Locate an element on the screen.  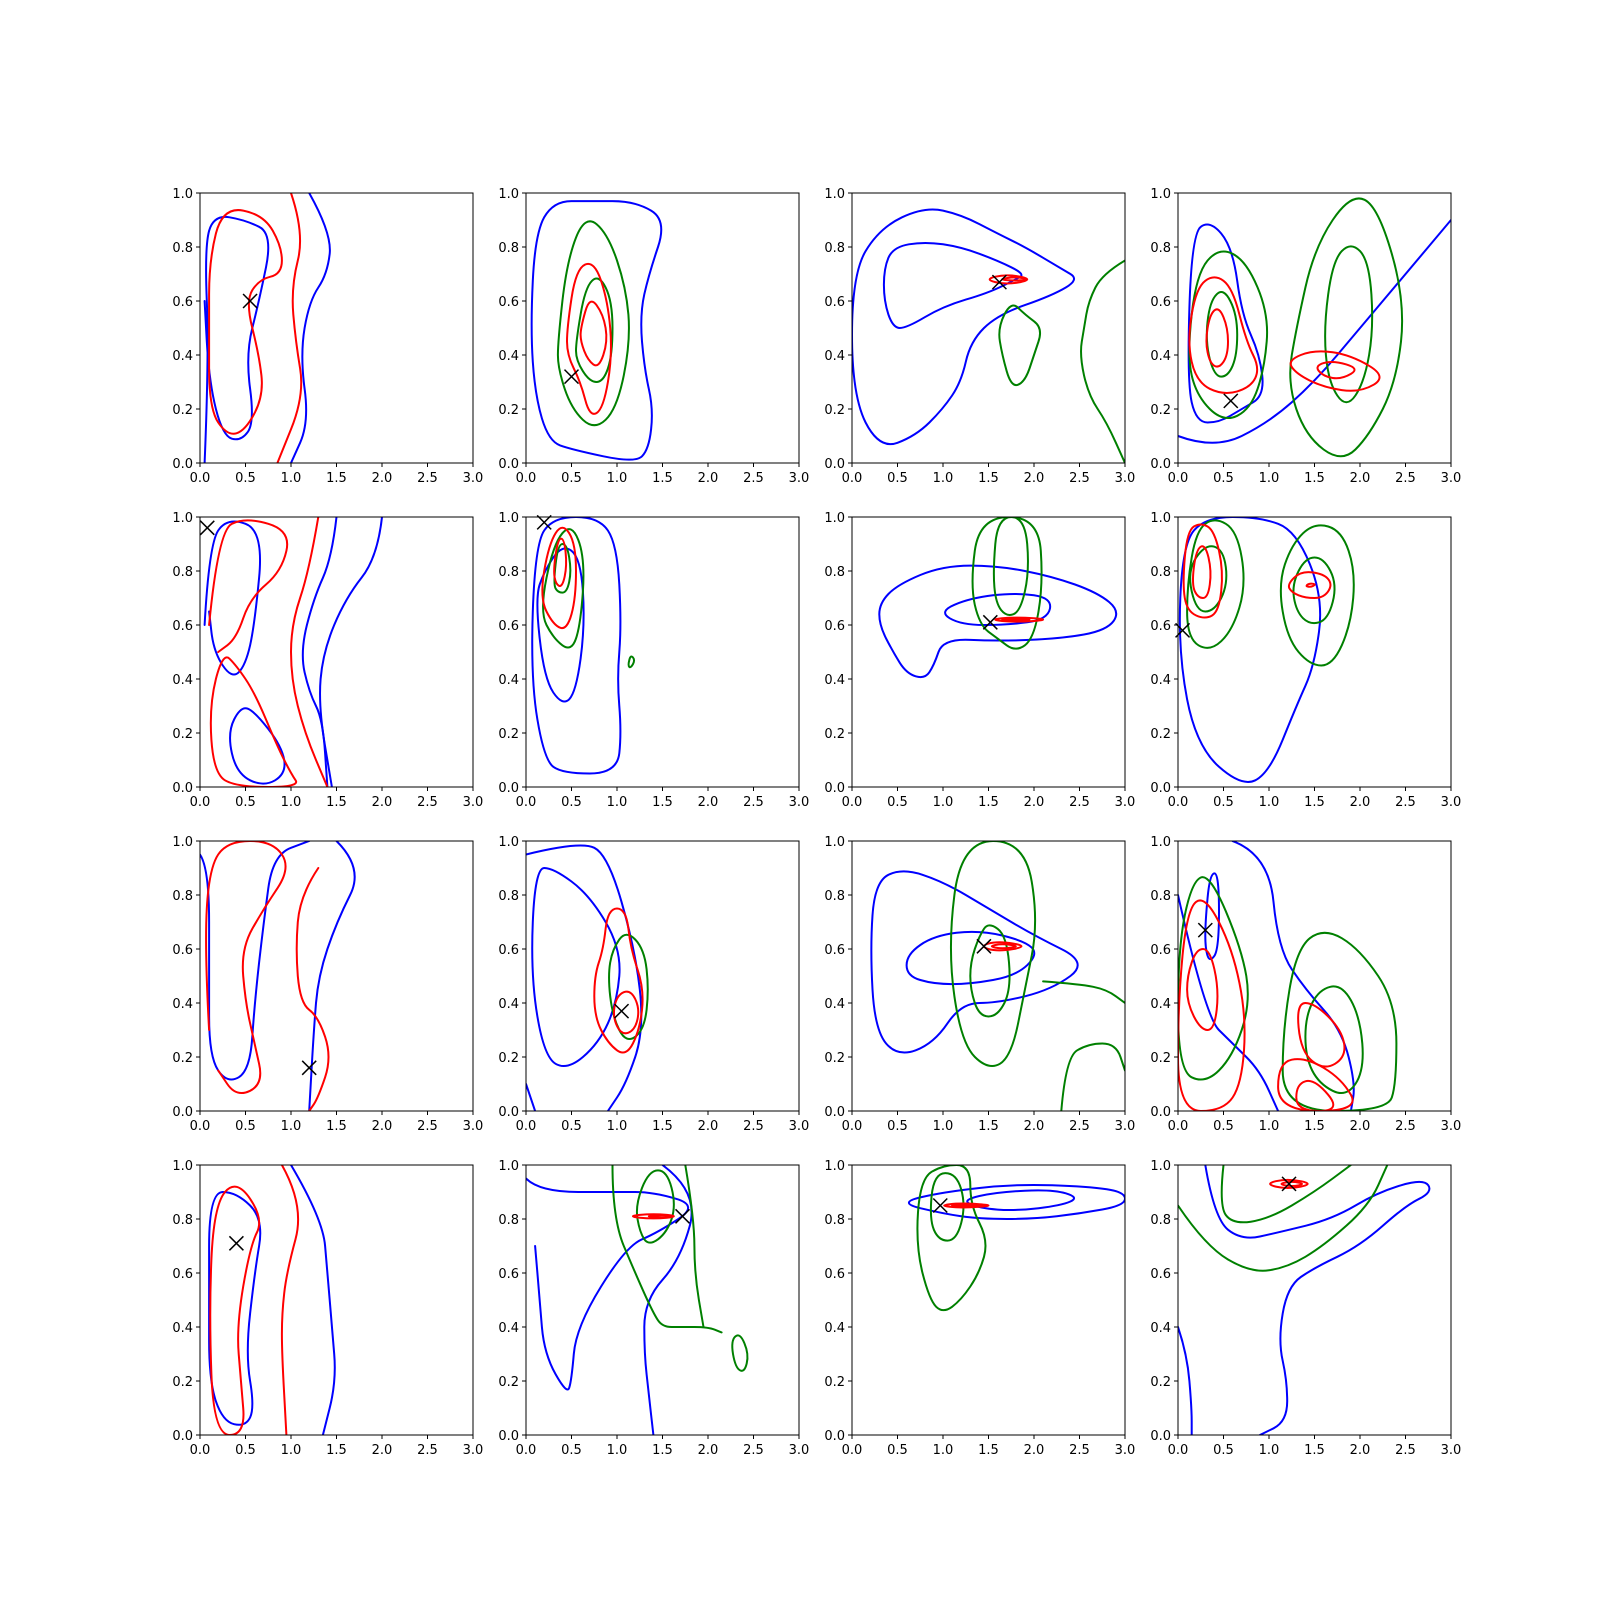
y-tick-label: 1.0 is located at coordinates (182, 842).